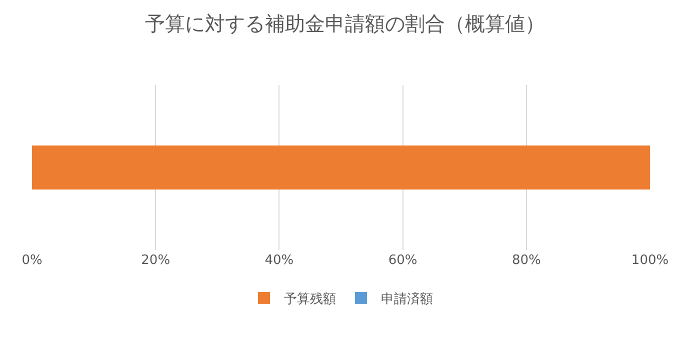 The width and height of the screenshot is (690, 338). I want to click on x-tick-label: 40%, so click(279, 260).